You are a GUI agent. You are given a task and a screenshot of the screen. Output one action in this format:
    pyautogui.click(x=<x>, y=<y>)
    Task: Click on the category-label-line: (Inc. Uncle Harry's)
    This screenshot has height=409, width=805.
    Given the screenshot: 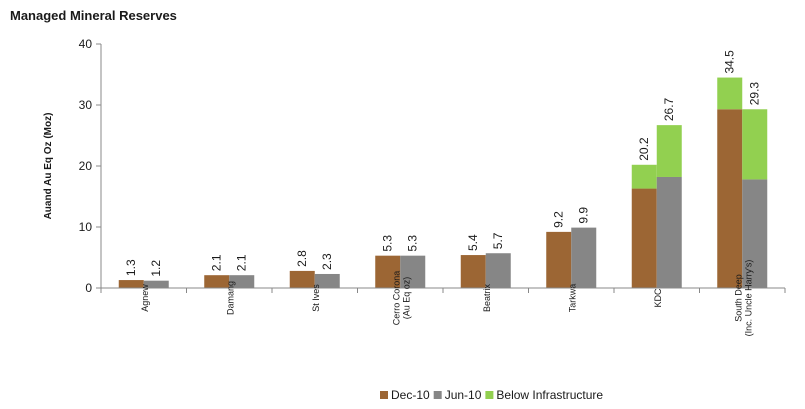 What is the action you would take?
    pyautogui.click(x=748, y=298)
    